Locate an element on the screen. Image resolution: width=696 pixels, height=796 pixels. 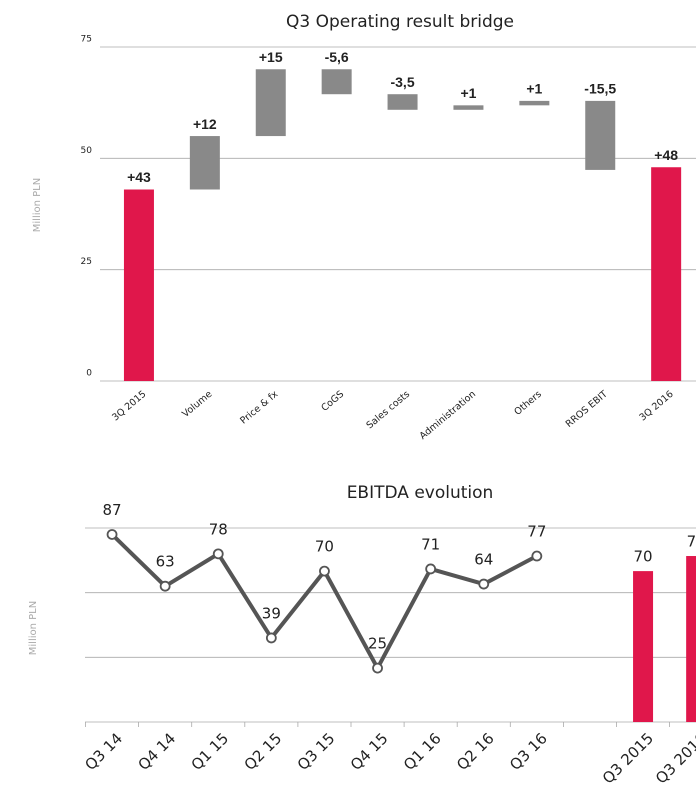
x-tick-label: Q3 2015 is located at coordinates (628, 758).